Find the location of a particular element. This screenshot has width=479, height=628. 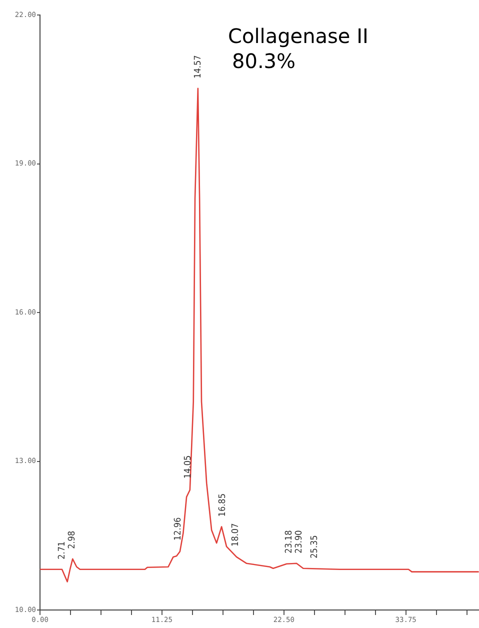

annotation: 14.05 is located at coordinates (188, 467).